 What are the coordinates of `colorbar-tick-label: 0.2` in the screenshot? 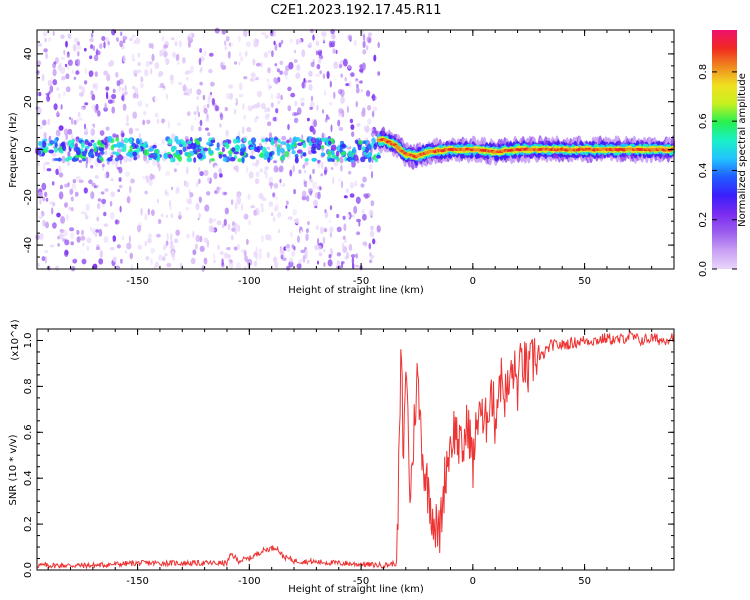 It's located at (703, 220).